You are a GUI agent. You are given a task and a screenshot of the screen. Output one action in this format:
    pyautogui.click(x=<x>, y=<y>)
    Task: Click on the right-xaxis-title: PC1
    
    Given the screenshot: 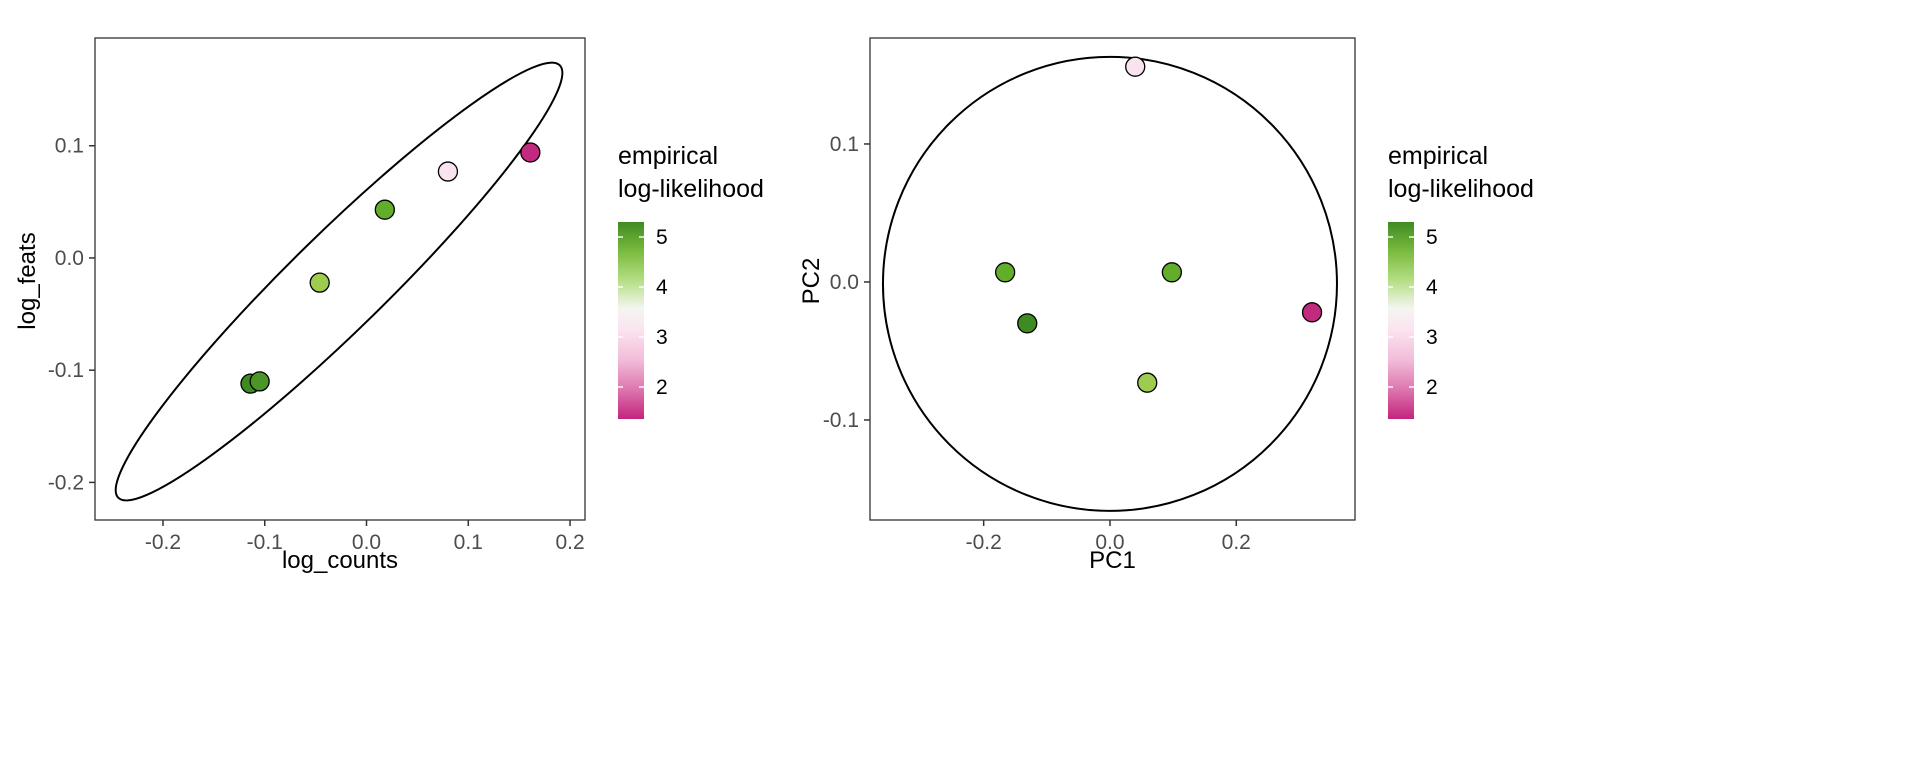 What is the action you would take?
    pyautogui.click(x=1112, y=560)
    